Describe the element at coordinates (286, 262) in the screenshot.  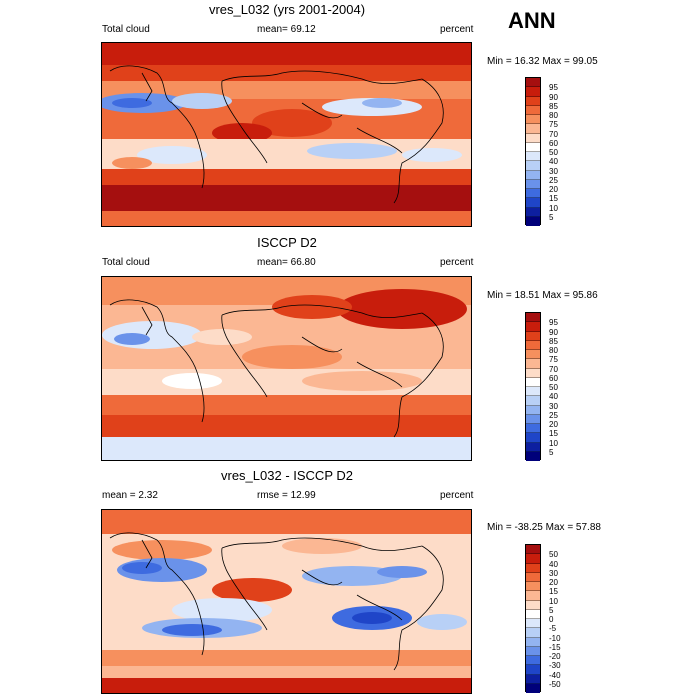
I see `mean-label: mean= 66.80` at that location.